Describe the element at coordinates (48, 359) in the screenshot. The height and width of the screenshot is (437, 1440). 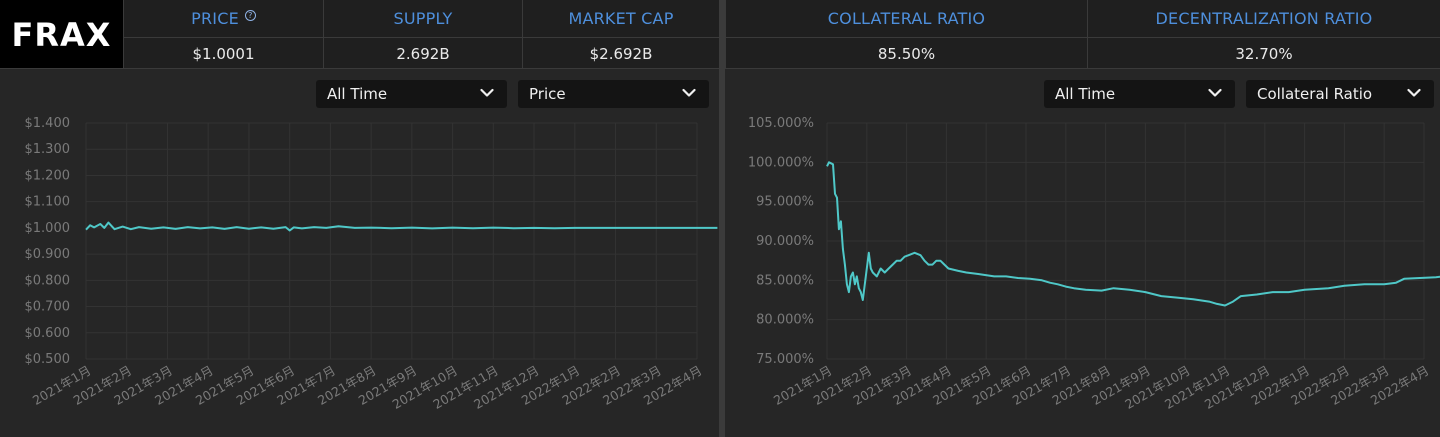
I see `y-tick-label: $0.500` at that location.